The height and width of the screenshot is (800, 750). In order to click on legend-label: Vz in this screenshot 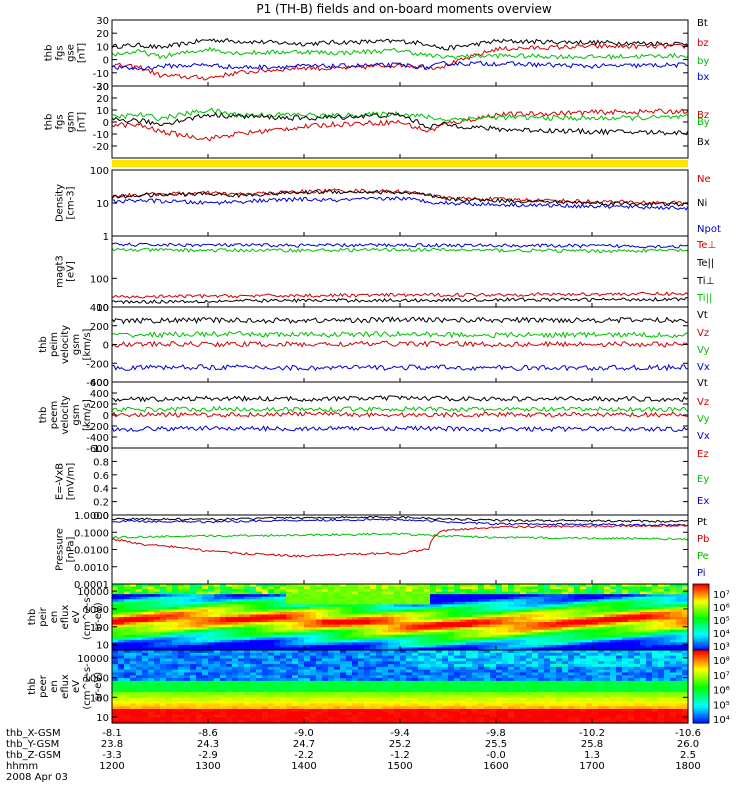, I will do `click(703, 402)`.